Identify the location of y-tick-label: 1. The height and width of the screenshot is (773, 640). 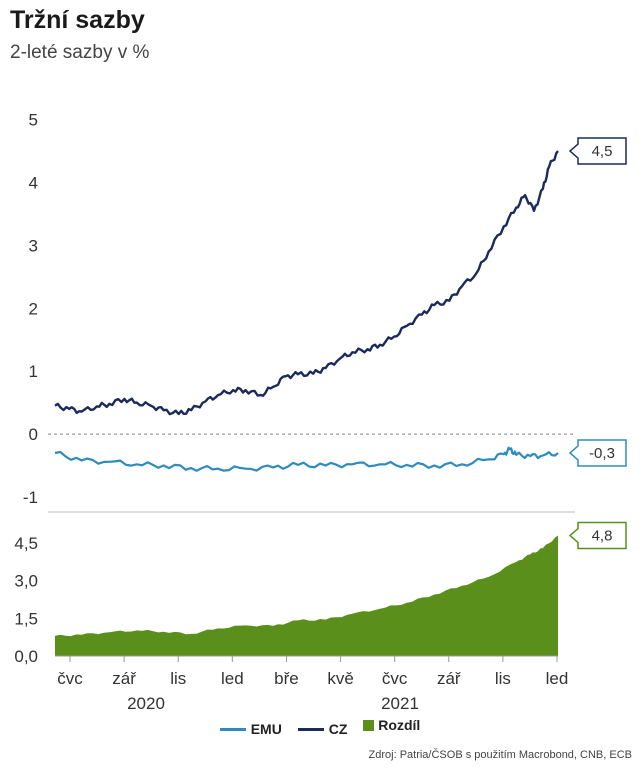
(33, 371).